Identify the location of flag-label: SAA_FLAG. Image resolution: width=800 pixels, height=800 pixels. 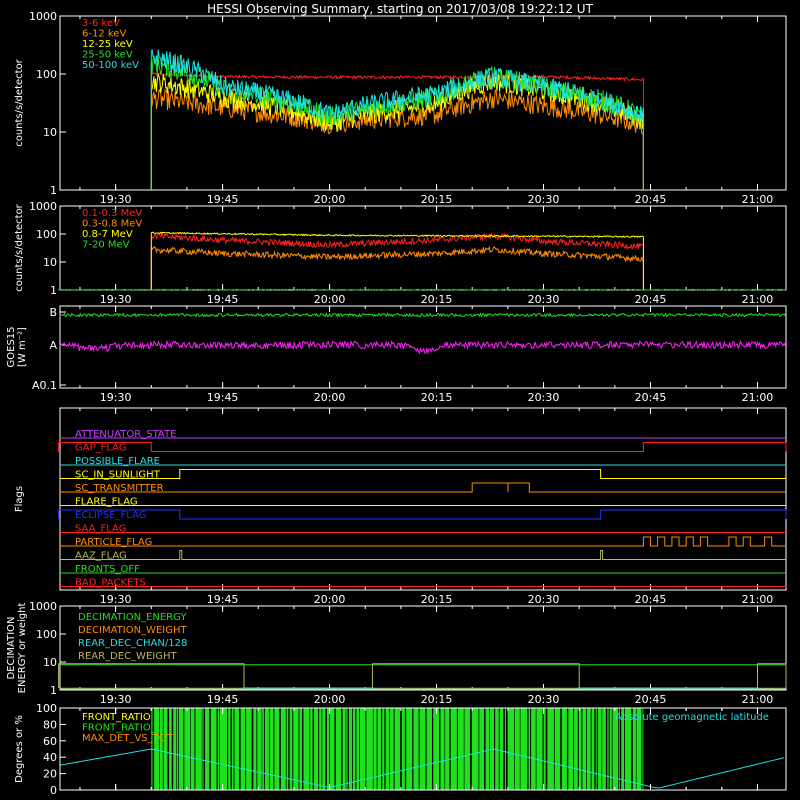
(100, 529).